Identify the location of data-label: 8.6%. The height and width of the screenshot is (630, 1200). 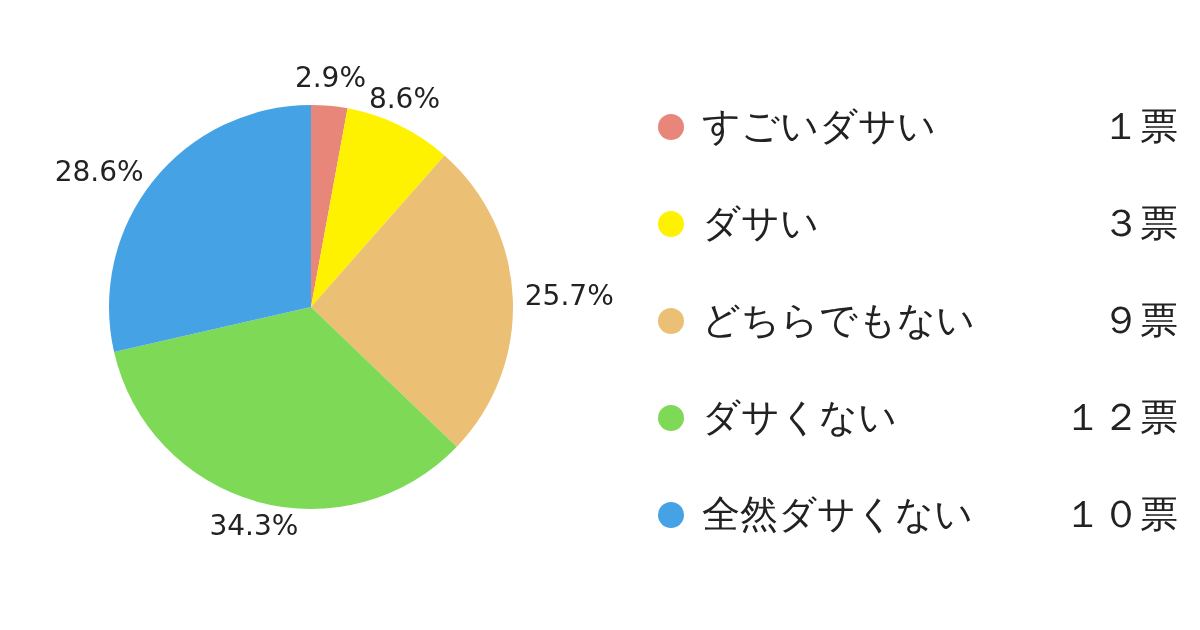
(404, 98).